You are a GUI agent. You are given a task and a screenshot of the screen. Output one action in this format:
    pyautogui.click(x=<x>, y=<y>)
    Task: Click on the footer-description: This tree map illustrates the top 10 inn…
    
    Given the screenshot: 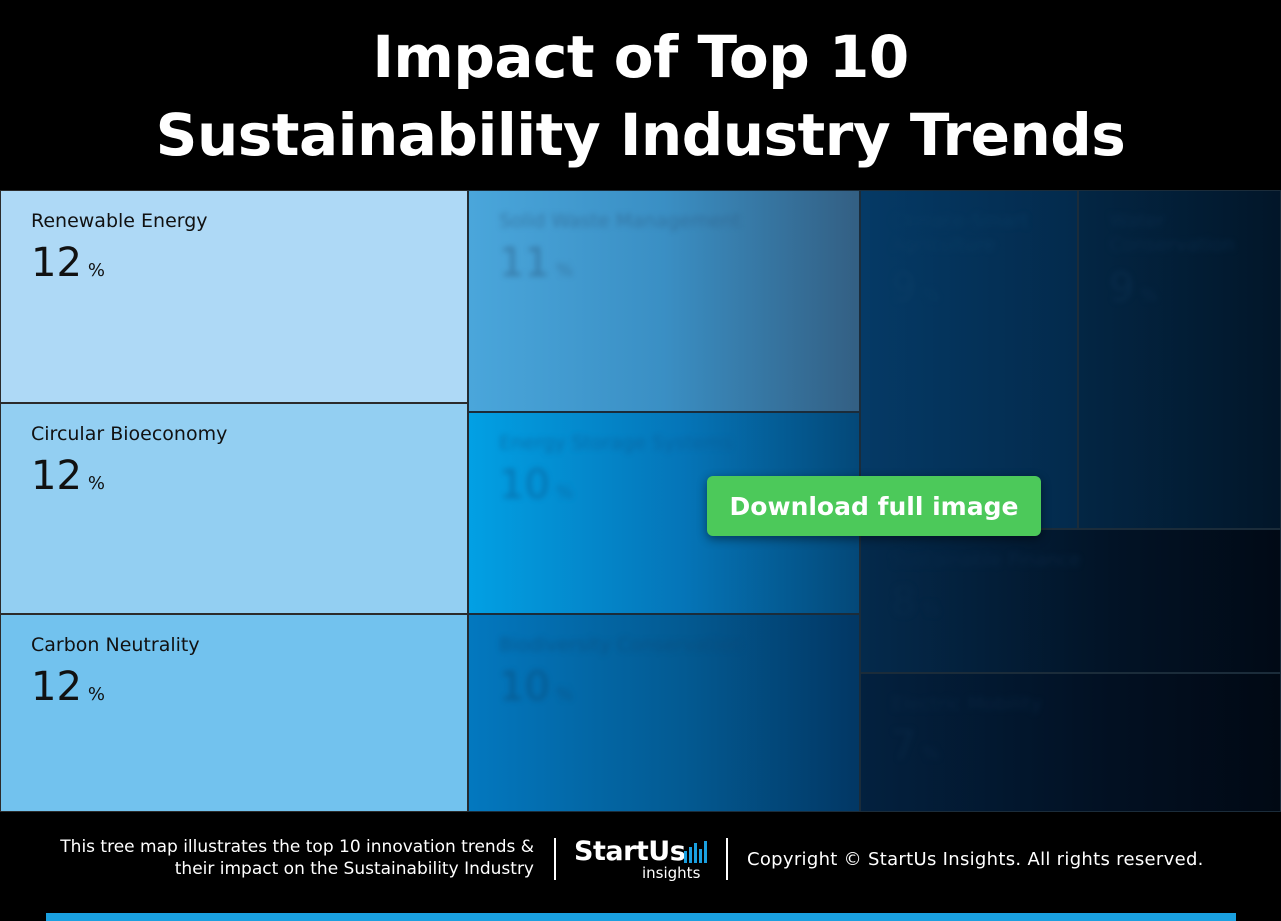 What is the action you would take?
    pyautogui.click(x=274, y=858)
    